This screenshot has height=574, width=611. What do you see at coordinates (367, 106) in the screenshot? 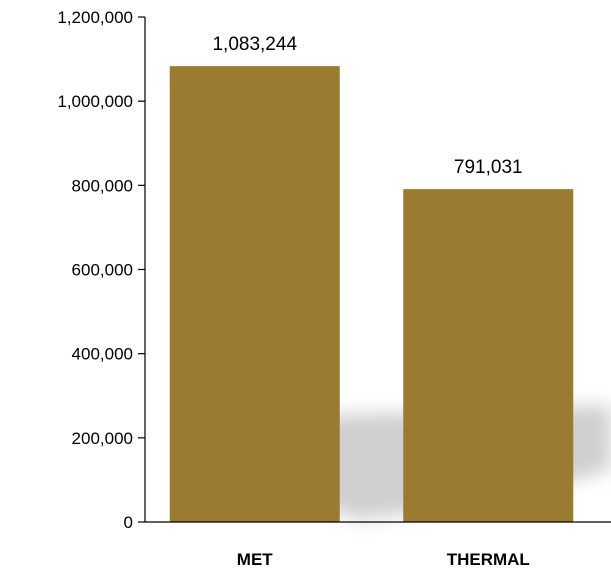
I see `data-labels-group: 1,083,244 791,031` at bounding box center [367, 106].